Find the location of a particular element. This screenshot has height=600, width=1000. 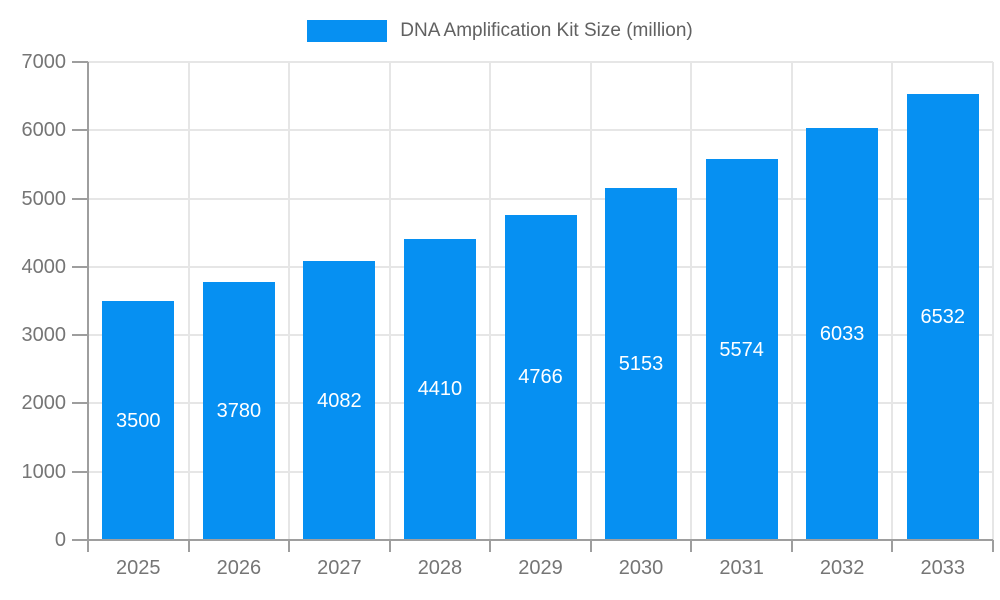

x-tick-label: 2033 is located at coordinates (942, 568).